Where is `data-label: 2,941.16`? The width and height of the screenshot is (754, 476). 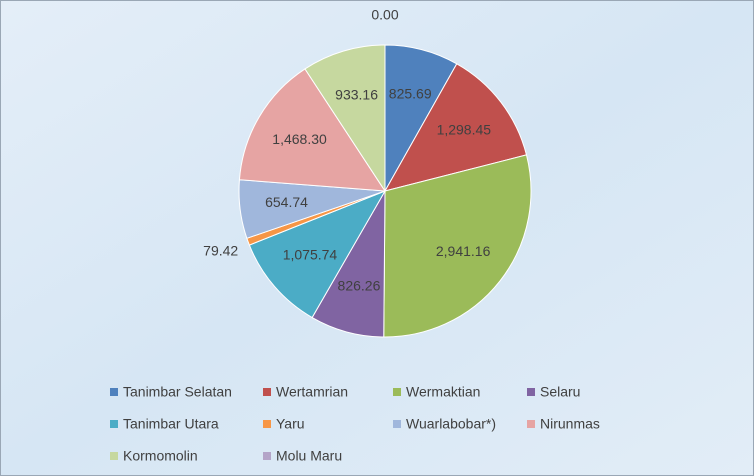
data-label: 2,941.16 is located at coordinates (463, 251).